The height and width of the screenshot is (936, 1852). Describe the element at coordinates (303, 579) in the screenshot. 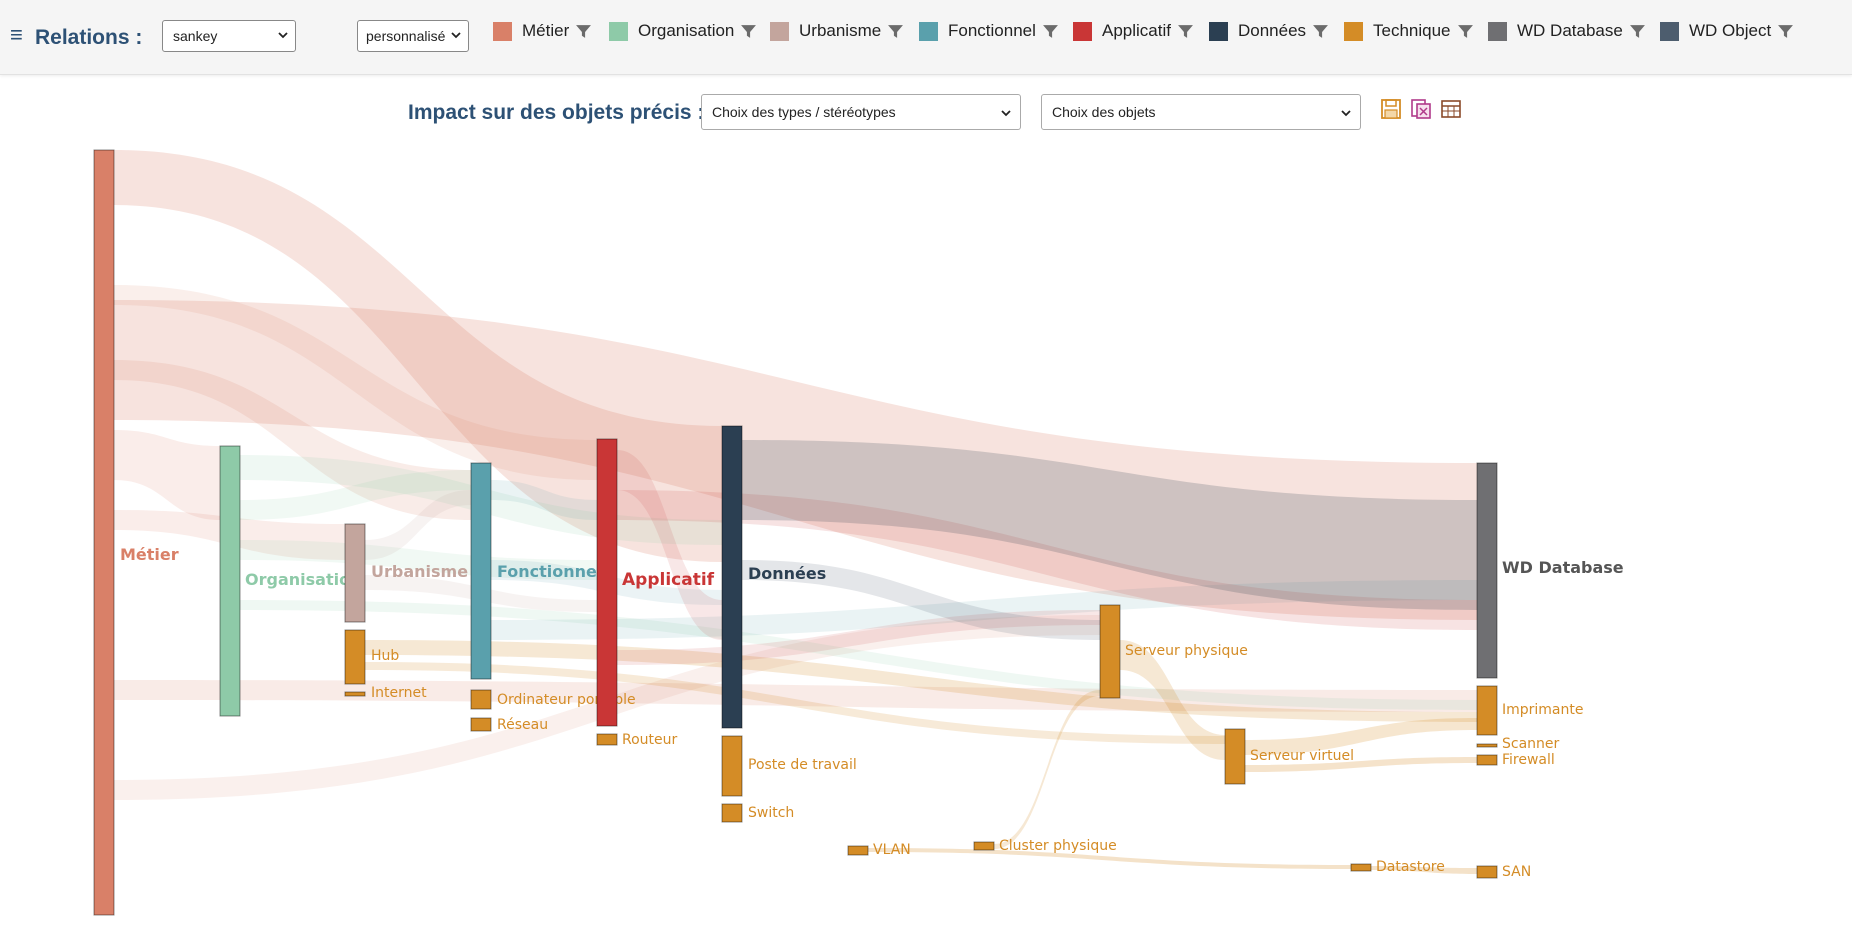

I see `sankey-node-label: Organisation` at that location.